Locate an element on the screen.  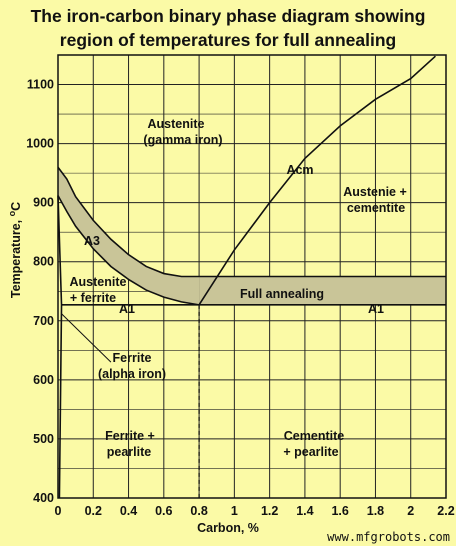
x-tick-label: 2 is located at coordinates (410, 511).